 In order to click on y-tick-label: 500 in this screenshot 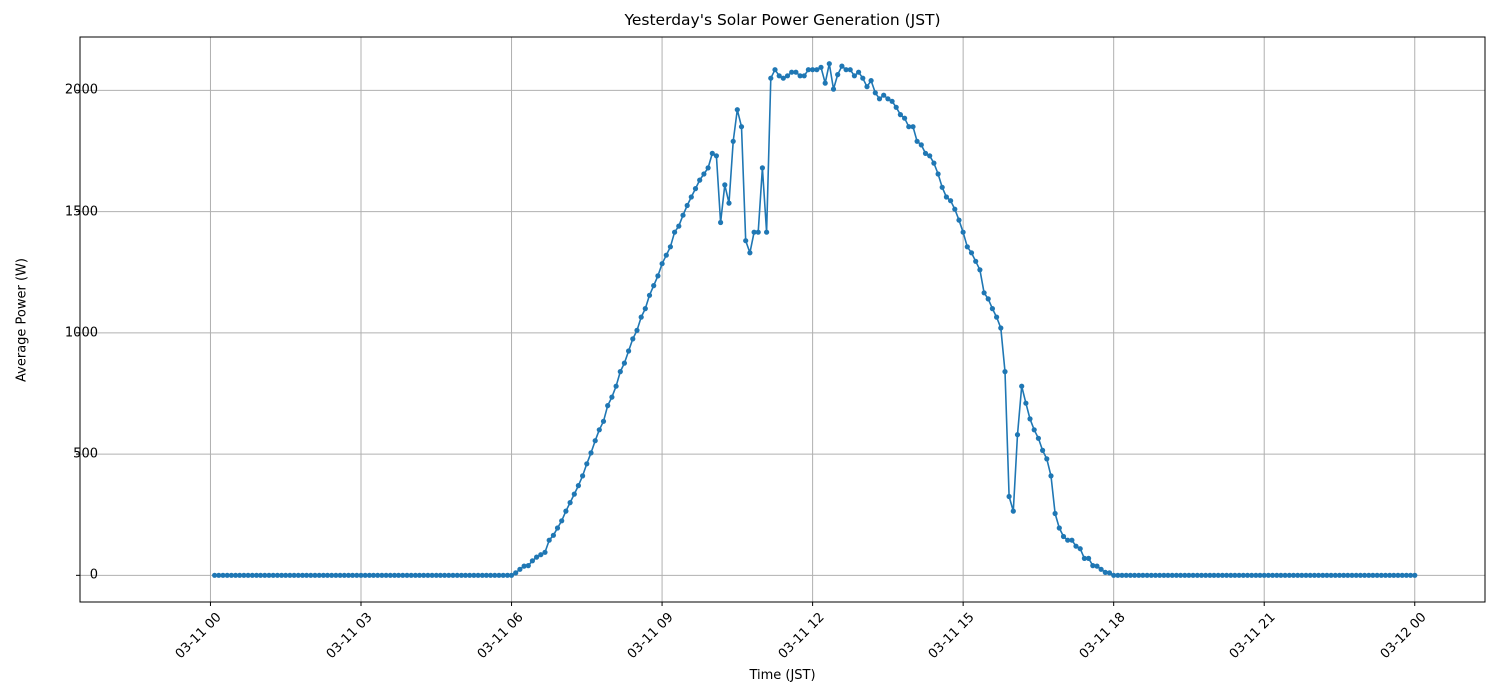, I will do `click(85, 454)`.